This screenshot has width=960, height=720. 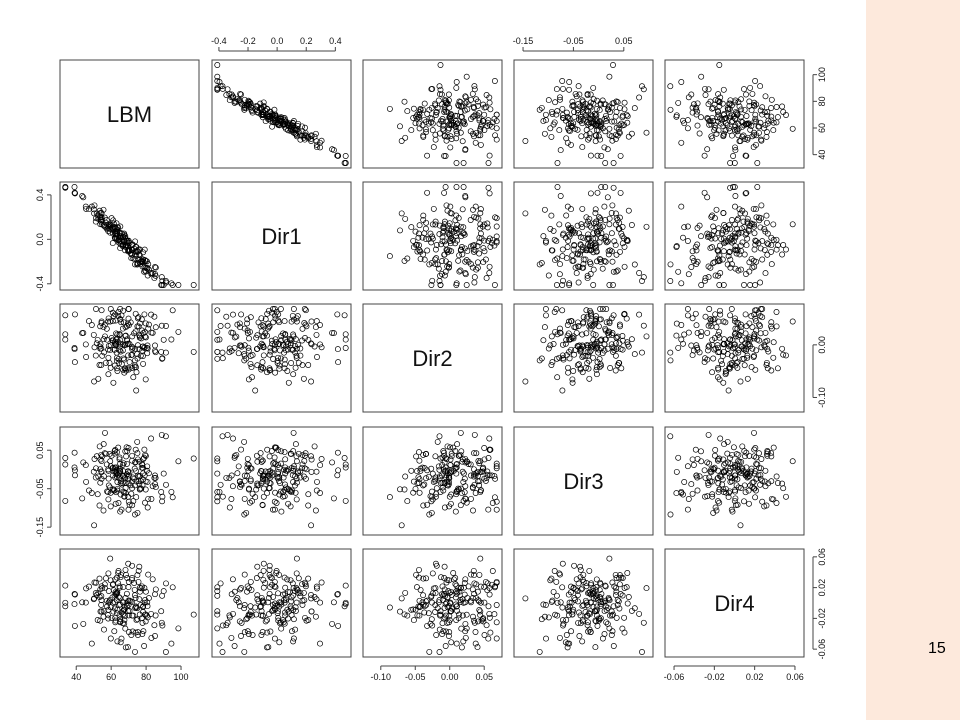 What do you see at coordinates (335, 41) in the screenshot?
I see `tick-label: 0.4` at bounding box center [335, 41].